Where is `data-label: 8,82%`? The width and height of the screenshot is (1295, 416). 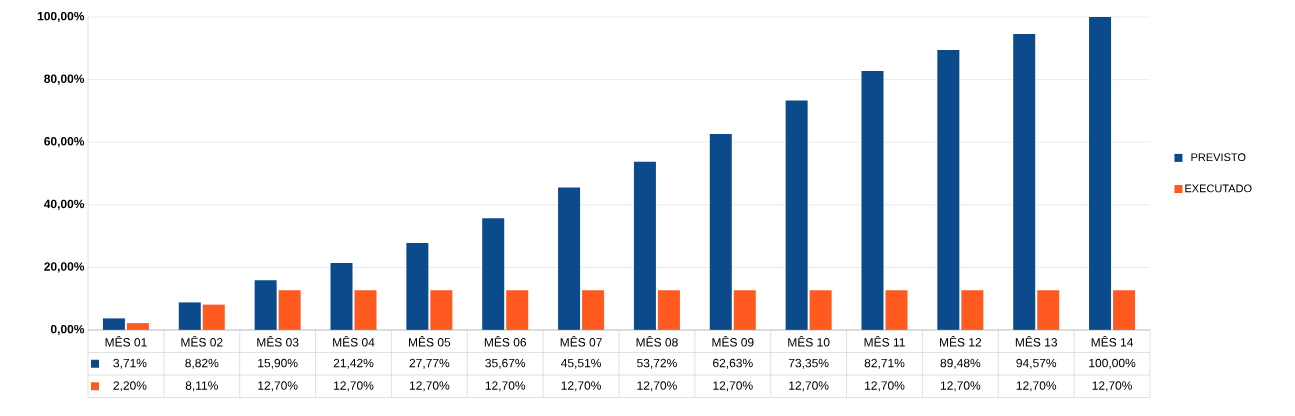
data-label: 8,82% is located at coordinates (202, 363).